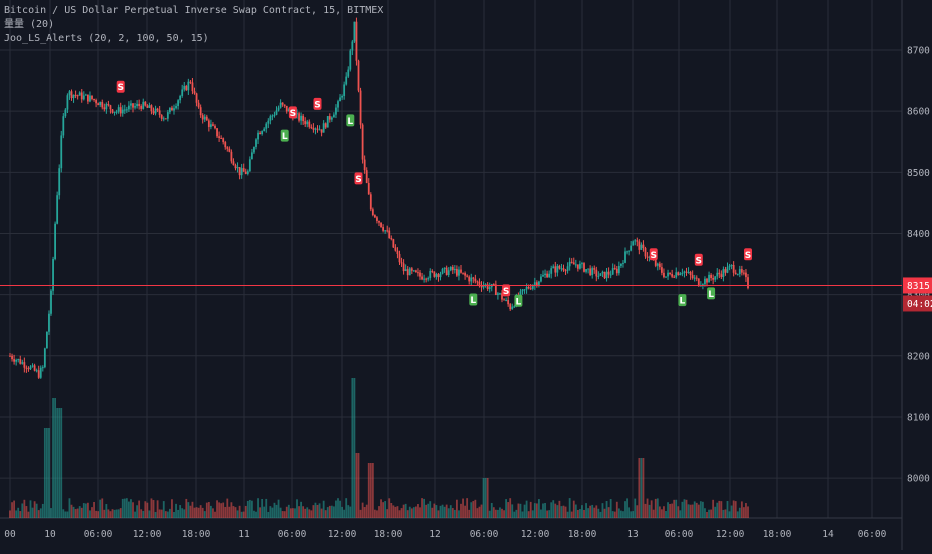  What do you see at coordinates (506, 290) in the screenshot?
I see `signal-marker-s` at bounding box center [506, 290].